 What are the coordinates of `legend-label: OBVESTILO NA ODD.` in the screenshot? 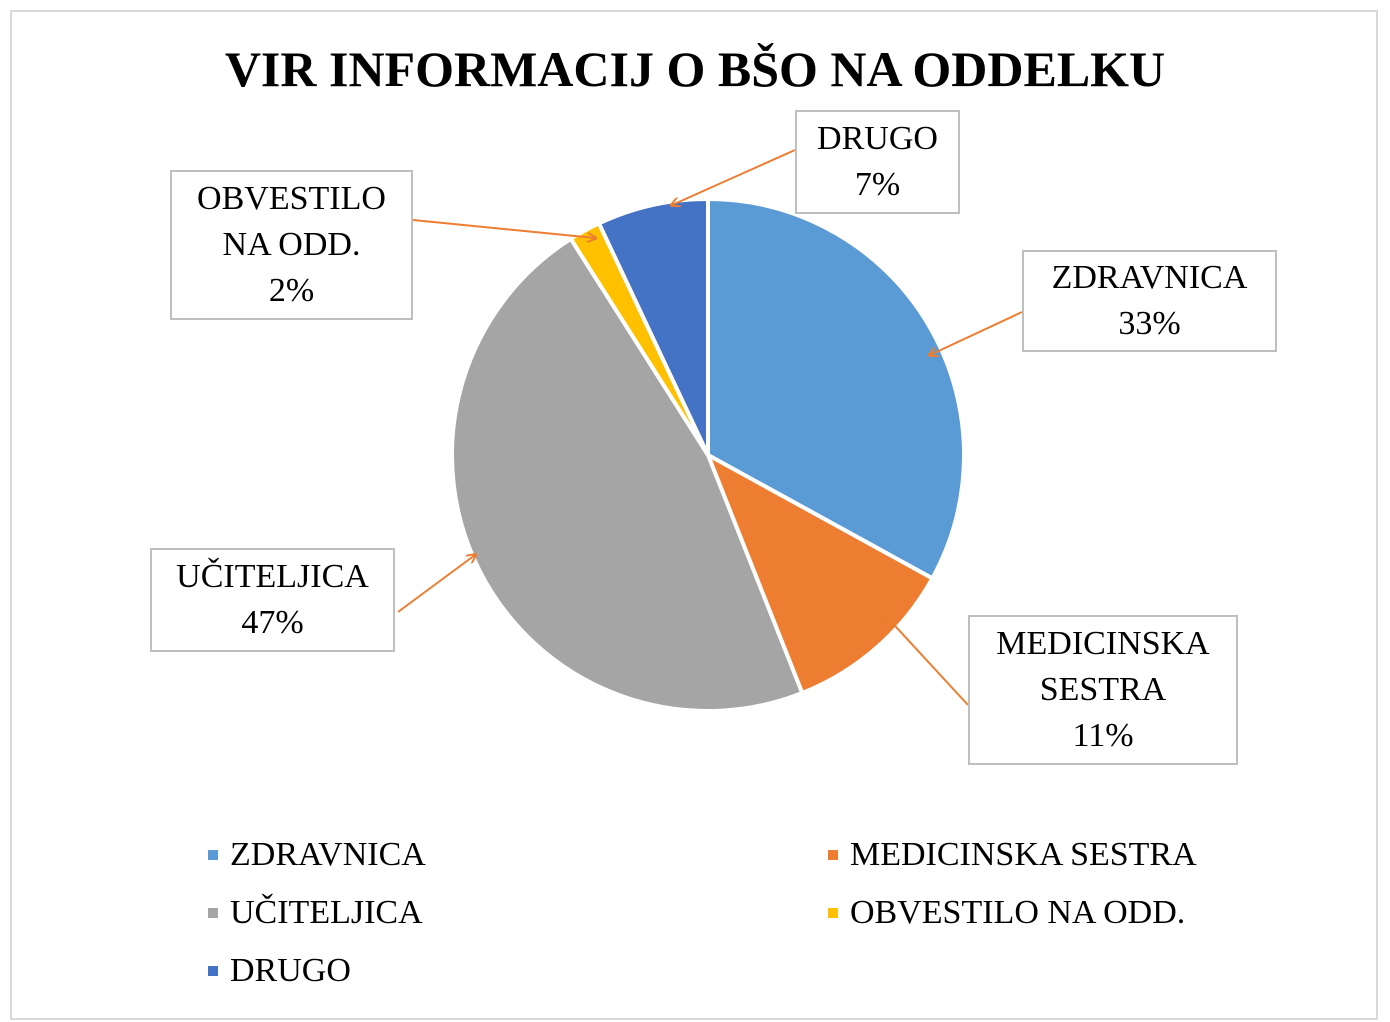 It's located at (1018, 912).